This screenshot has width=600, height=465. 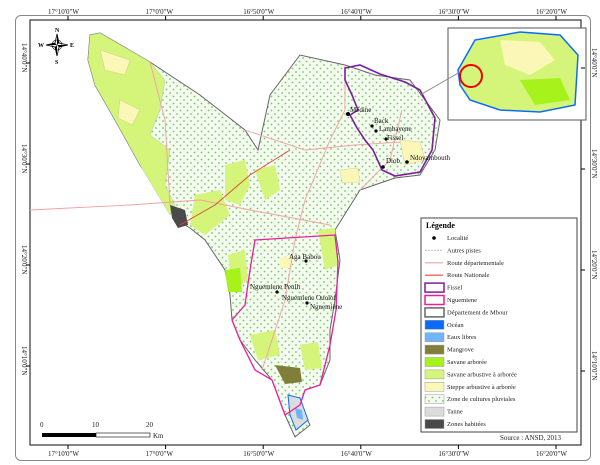 What do you see at coordinates (275, 287) in the screenshot?
I see `locality-label: Nguemiene Peulh` at bounding box center [275, 287].